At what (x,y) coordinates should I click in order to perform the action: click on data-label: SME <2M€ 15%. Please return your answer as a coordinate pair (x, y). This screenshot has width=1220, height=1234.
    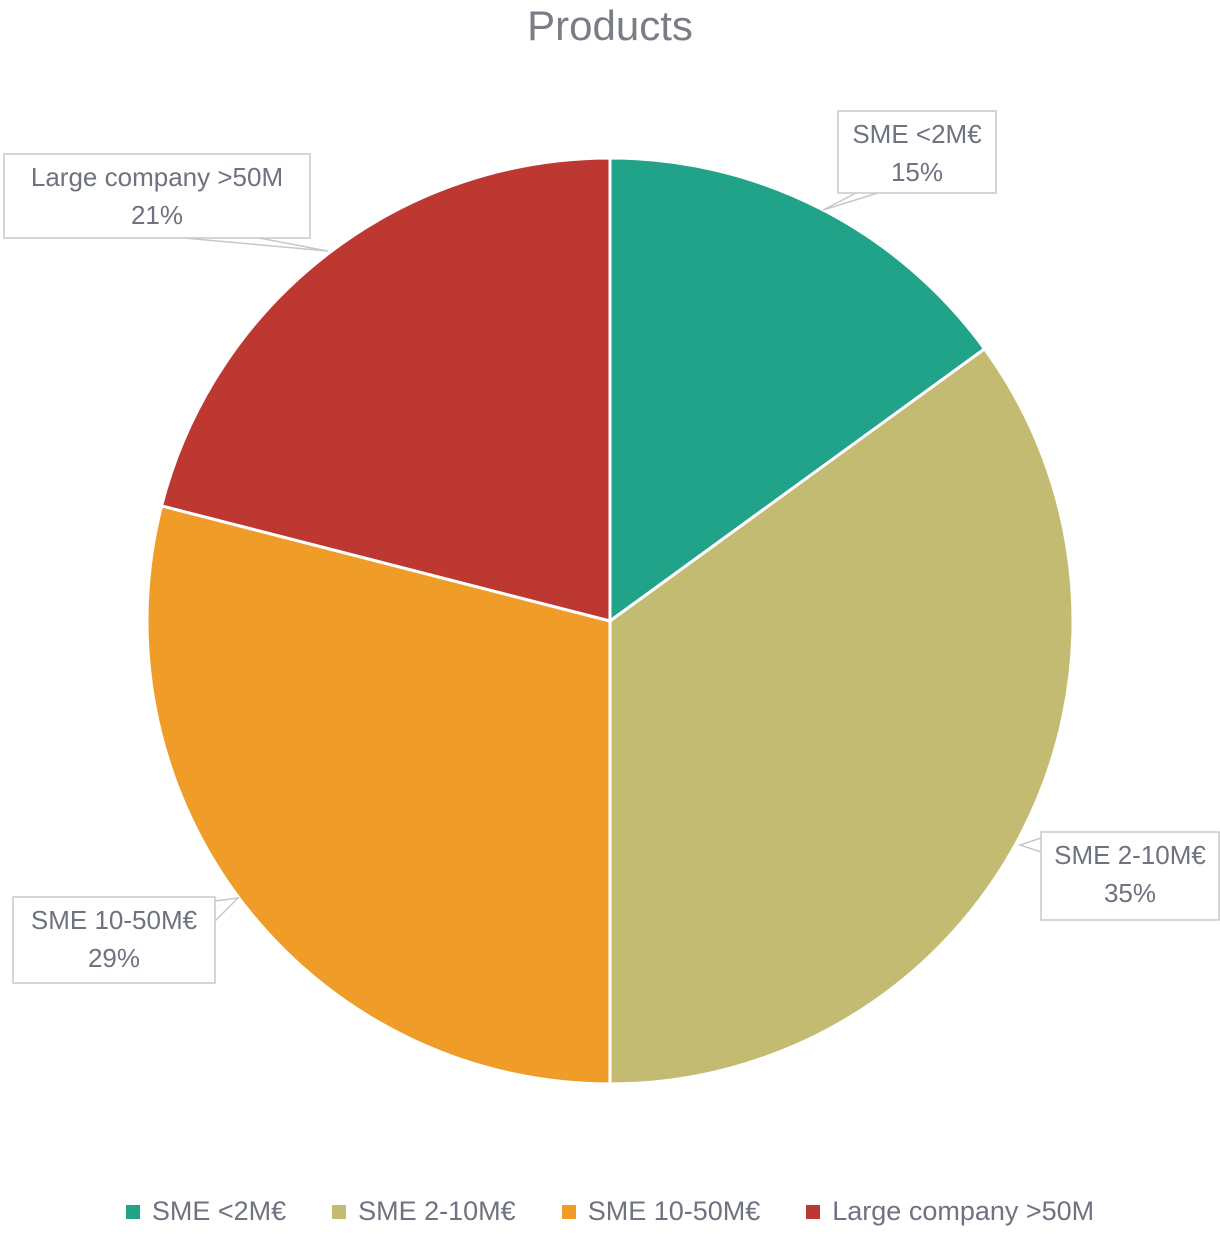
    Looking at the image, I should click on (909, 160).